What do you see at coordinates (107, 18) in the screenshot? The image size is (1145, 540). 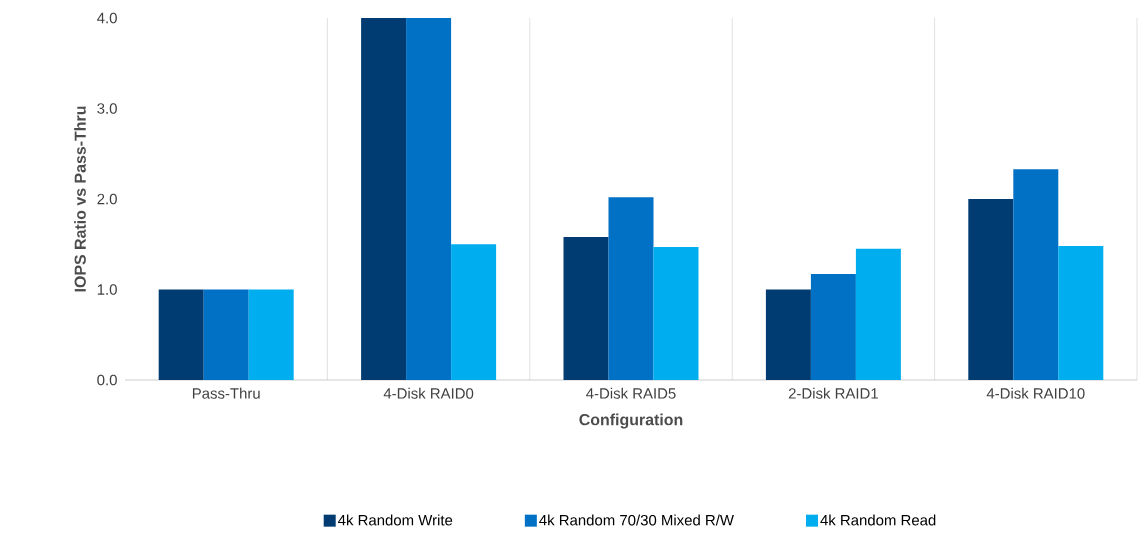 I see `y-tick-label: 4.0` at bounding box center [107, 18].